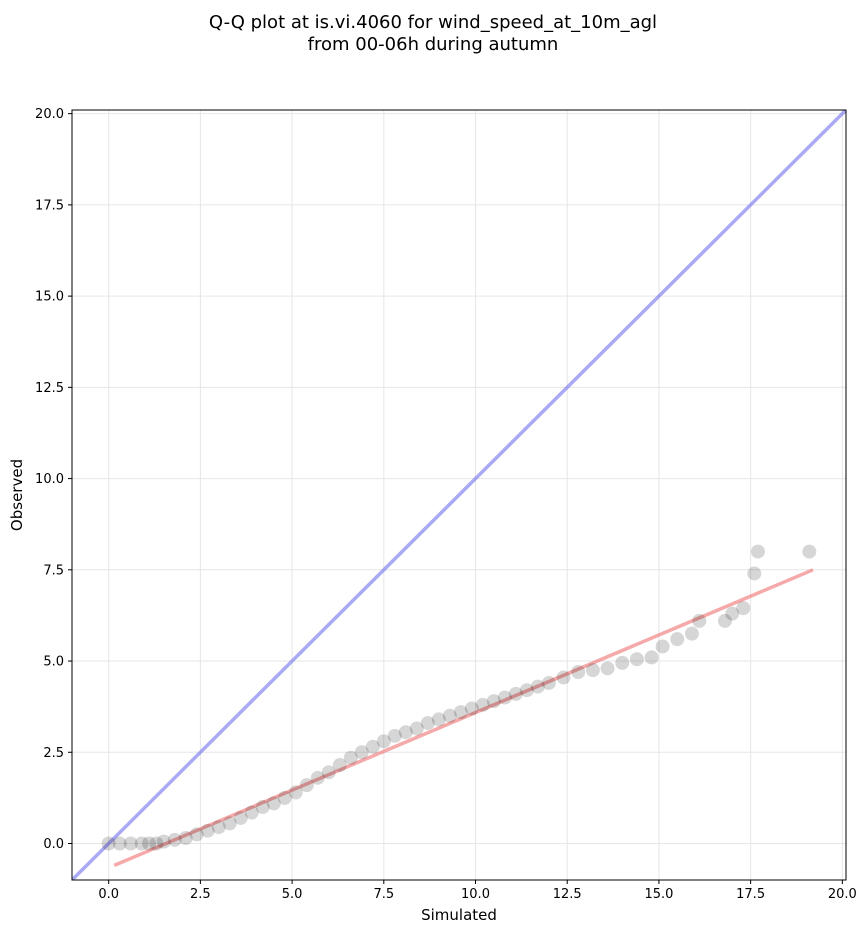  I want to click on x-tick-label: 0.0, so click(108, 894).